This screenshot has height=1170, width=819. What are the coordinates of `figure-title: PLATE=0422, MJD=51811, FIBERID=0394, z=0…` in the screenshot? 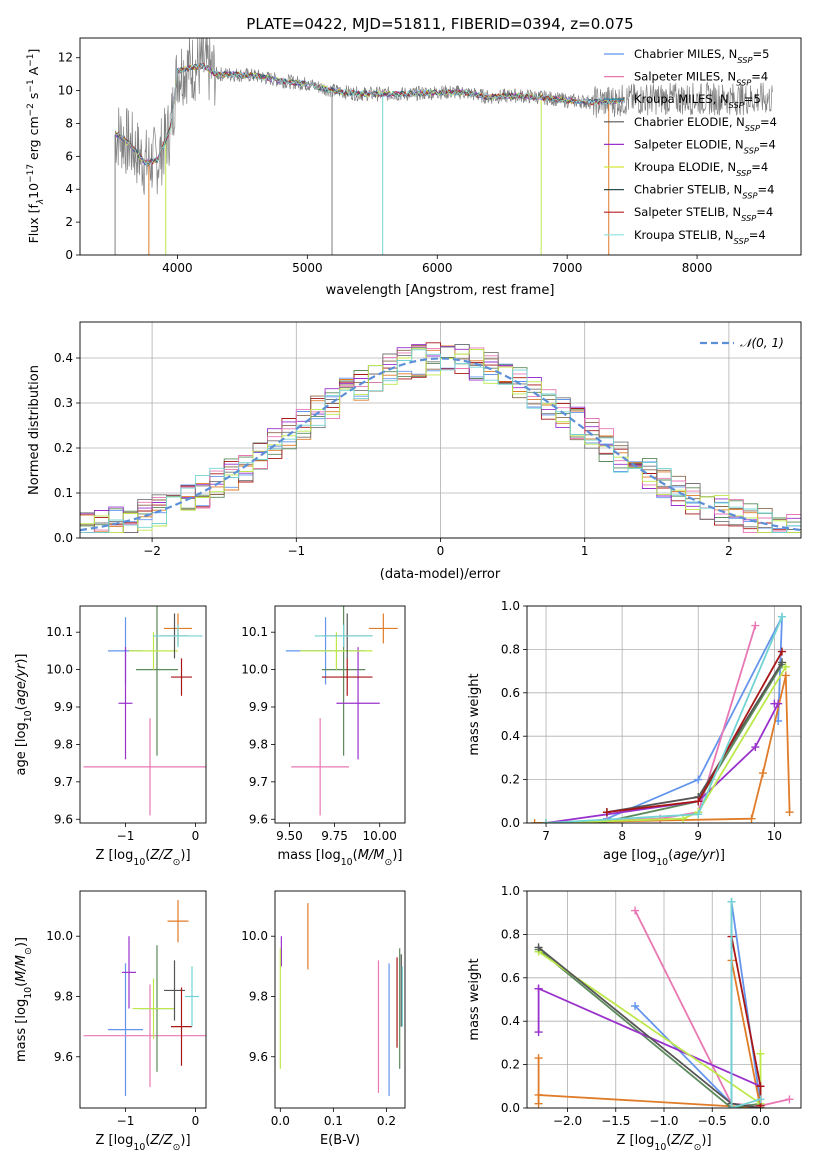 It's located at (439, 24).